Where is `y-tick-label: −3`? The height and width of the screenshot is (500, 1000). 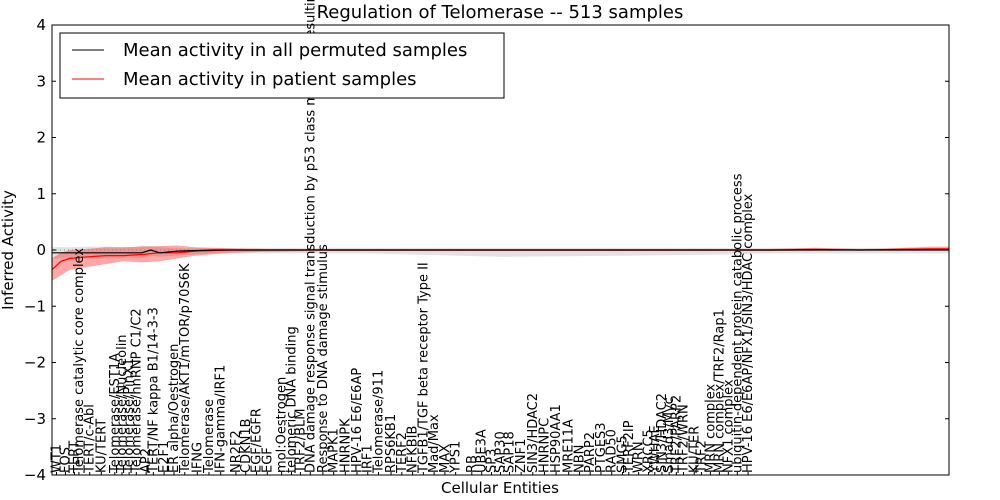
y-tick-label: −3 is located at coordinates (35, 419).